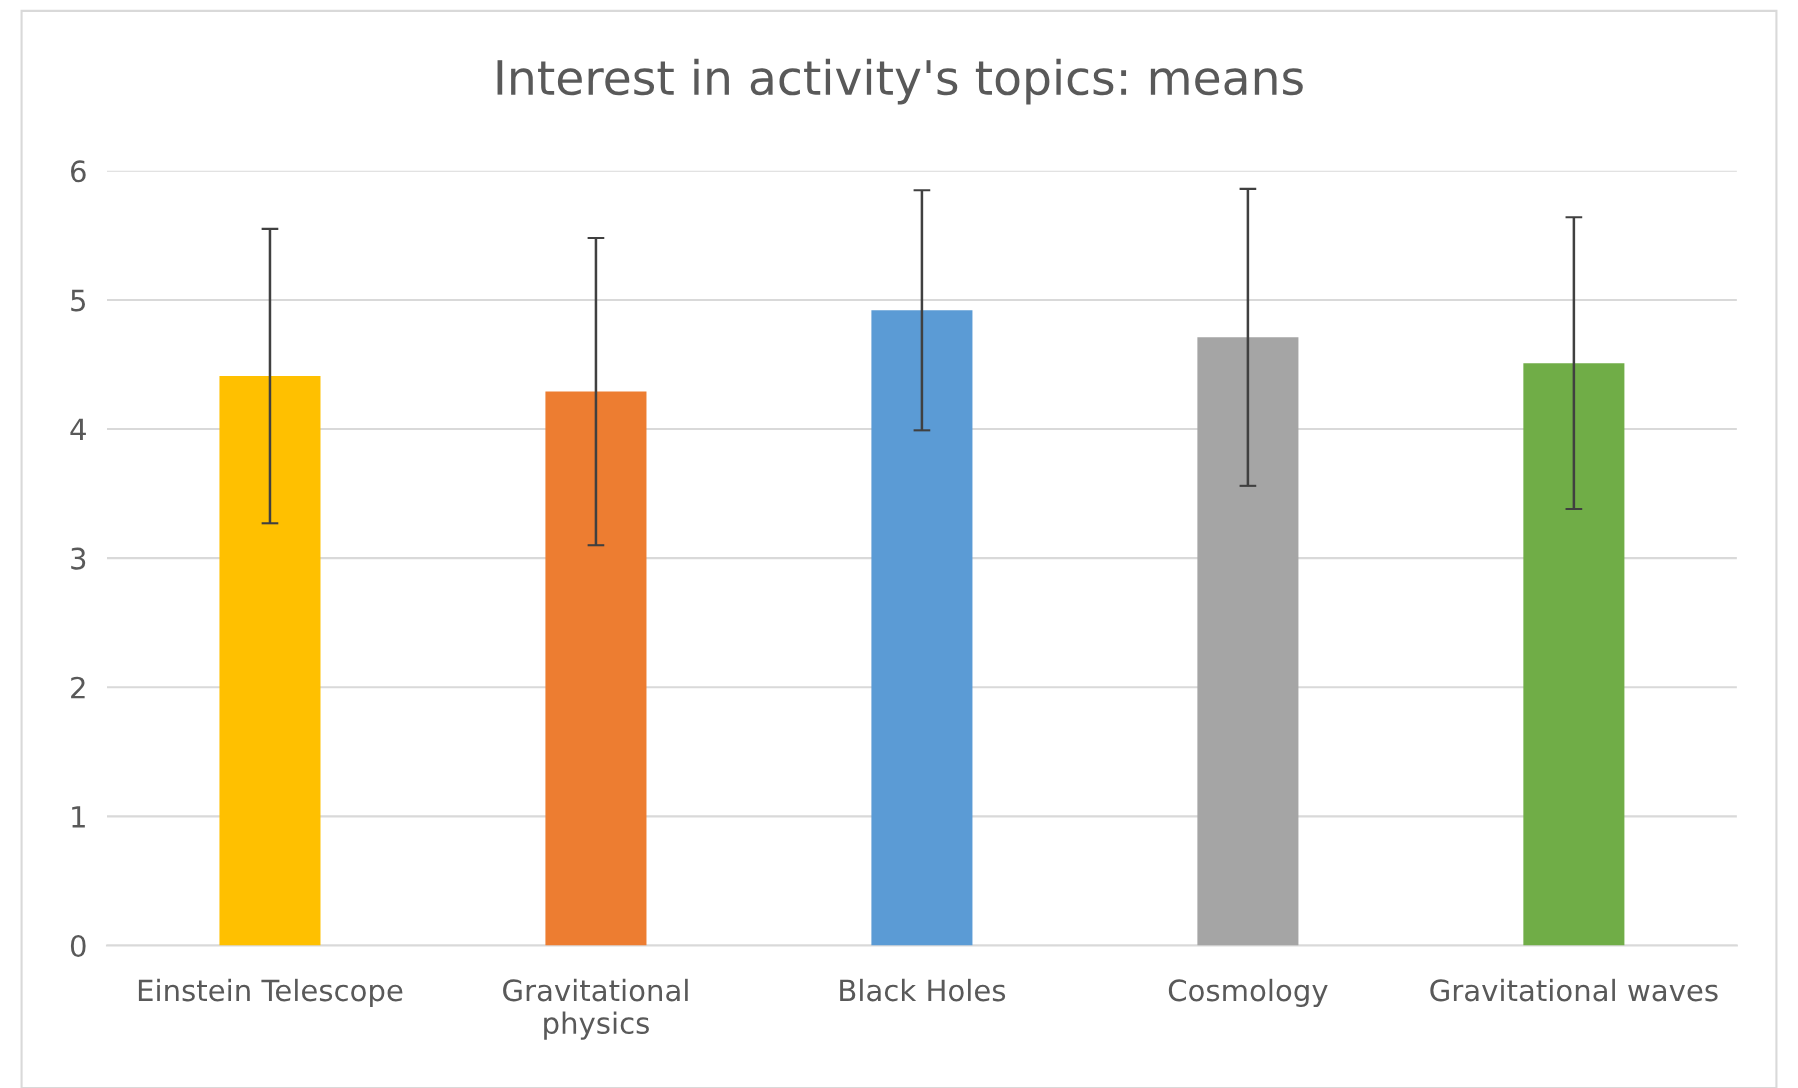  Describe the element at coordinates (78, 558) in the screenshot. I see `y-tick-label: 3` at that location.